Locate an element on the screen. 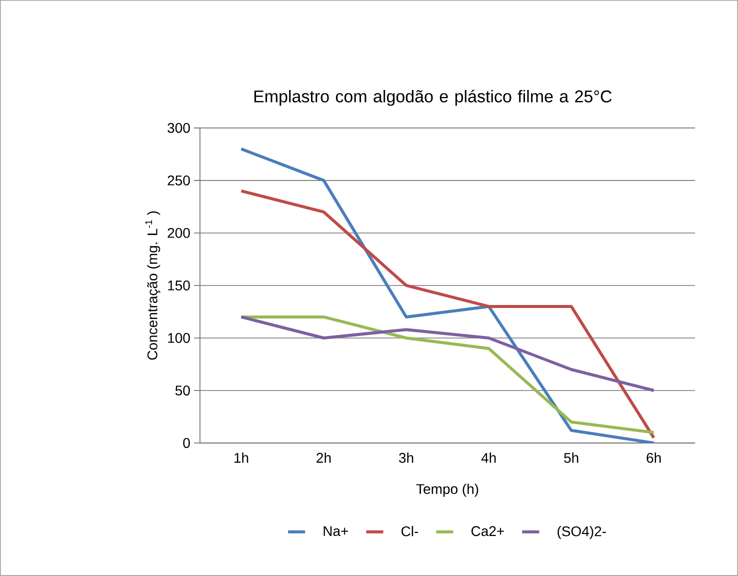 This screenshot has width=738, height=576. x-tick-label: 5h is located at coordinates (571, 457).